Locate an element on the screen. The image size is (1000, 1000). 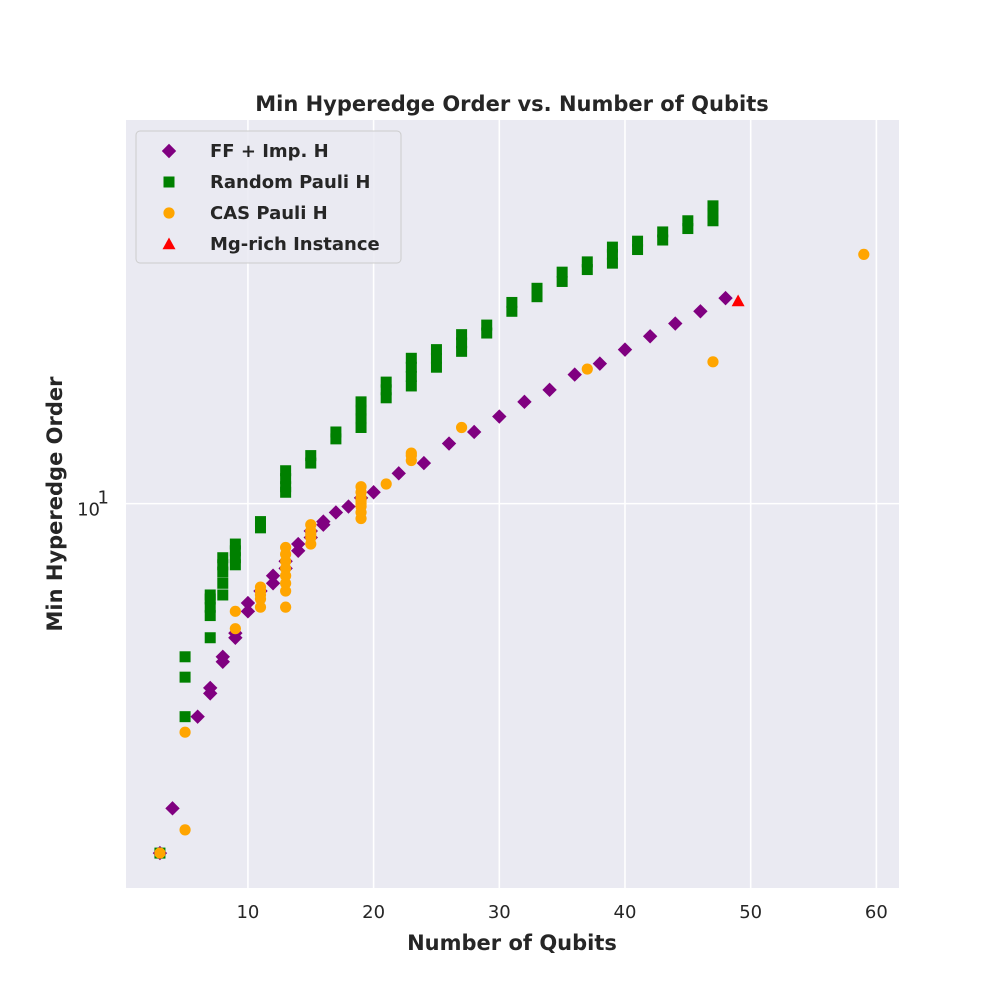
y-tick-labels: 101 is located at coordinates (93, 504).